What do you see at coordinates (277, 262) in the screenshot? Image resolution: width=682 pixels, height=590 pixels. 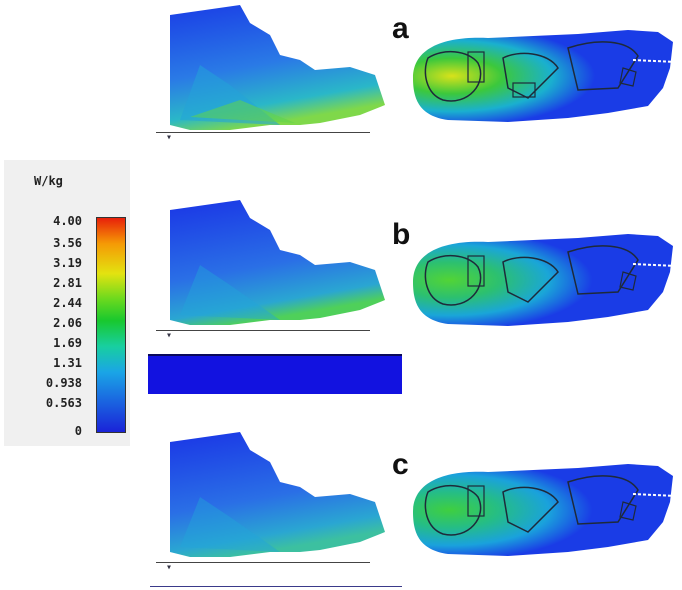 I see `foot-side-view-b` at bounding box center [277, 262].